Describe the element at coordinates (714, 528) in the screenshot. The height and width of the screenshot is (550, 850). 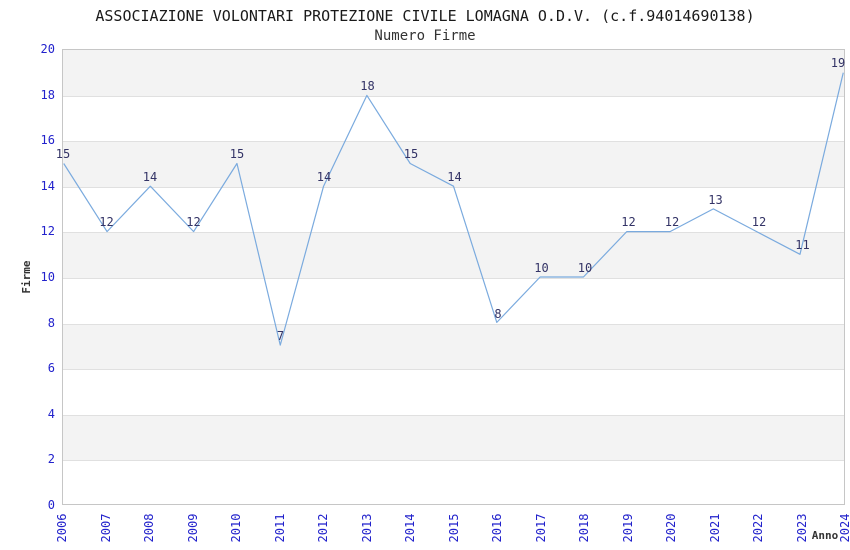
I see `x-tick-label: 2021` at that location.